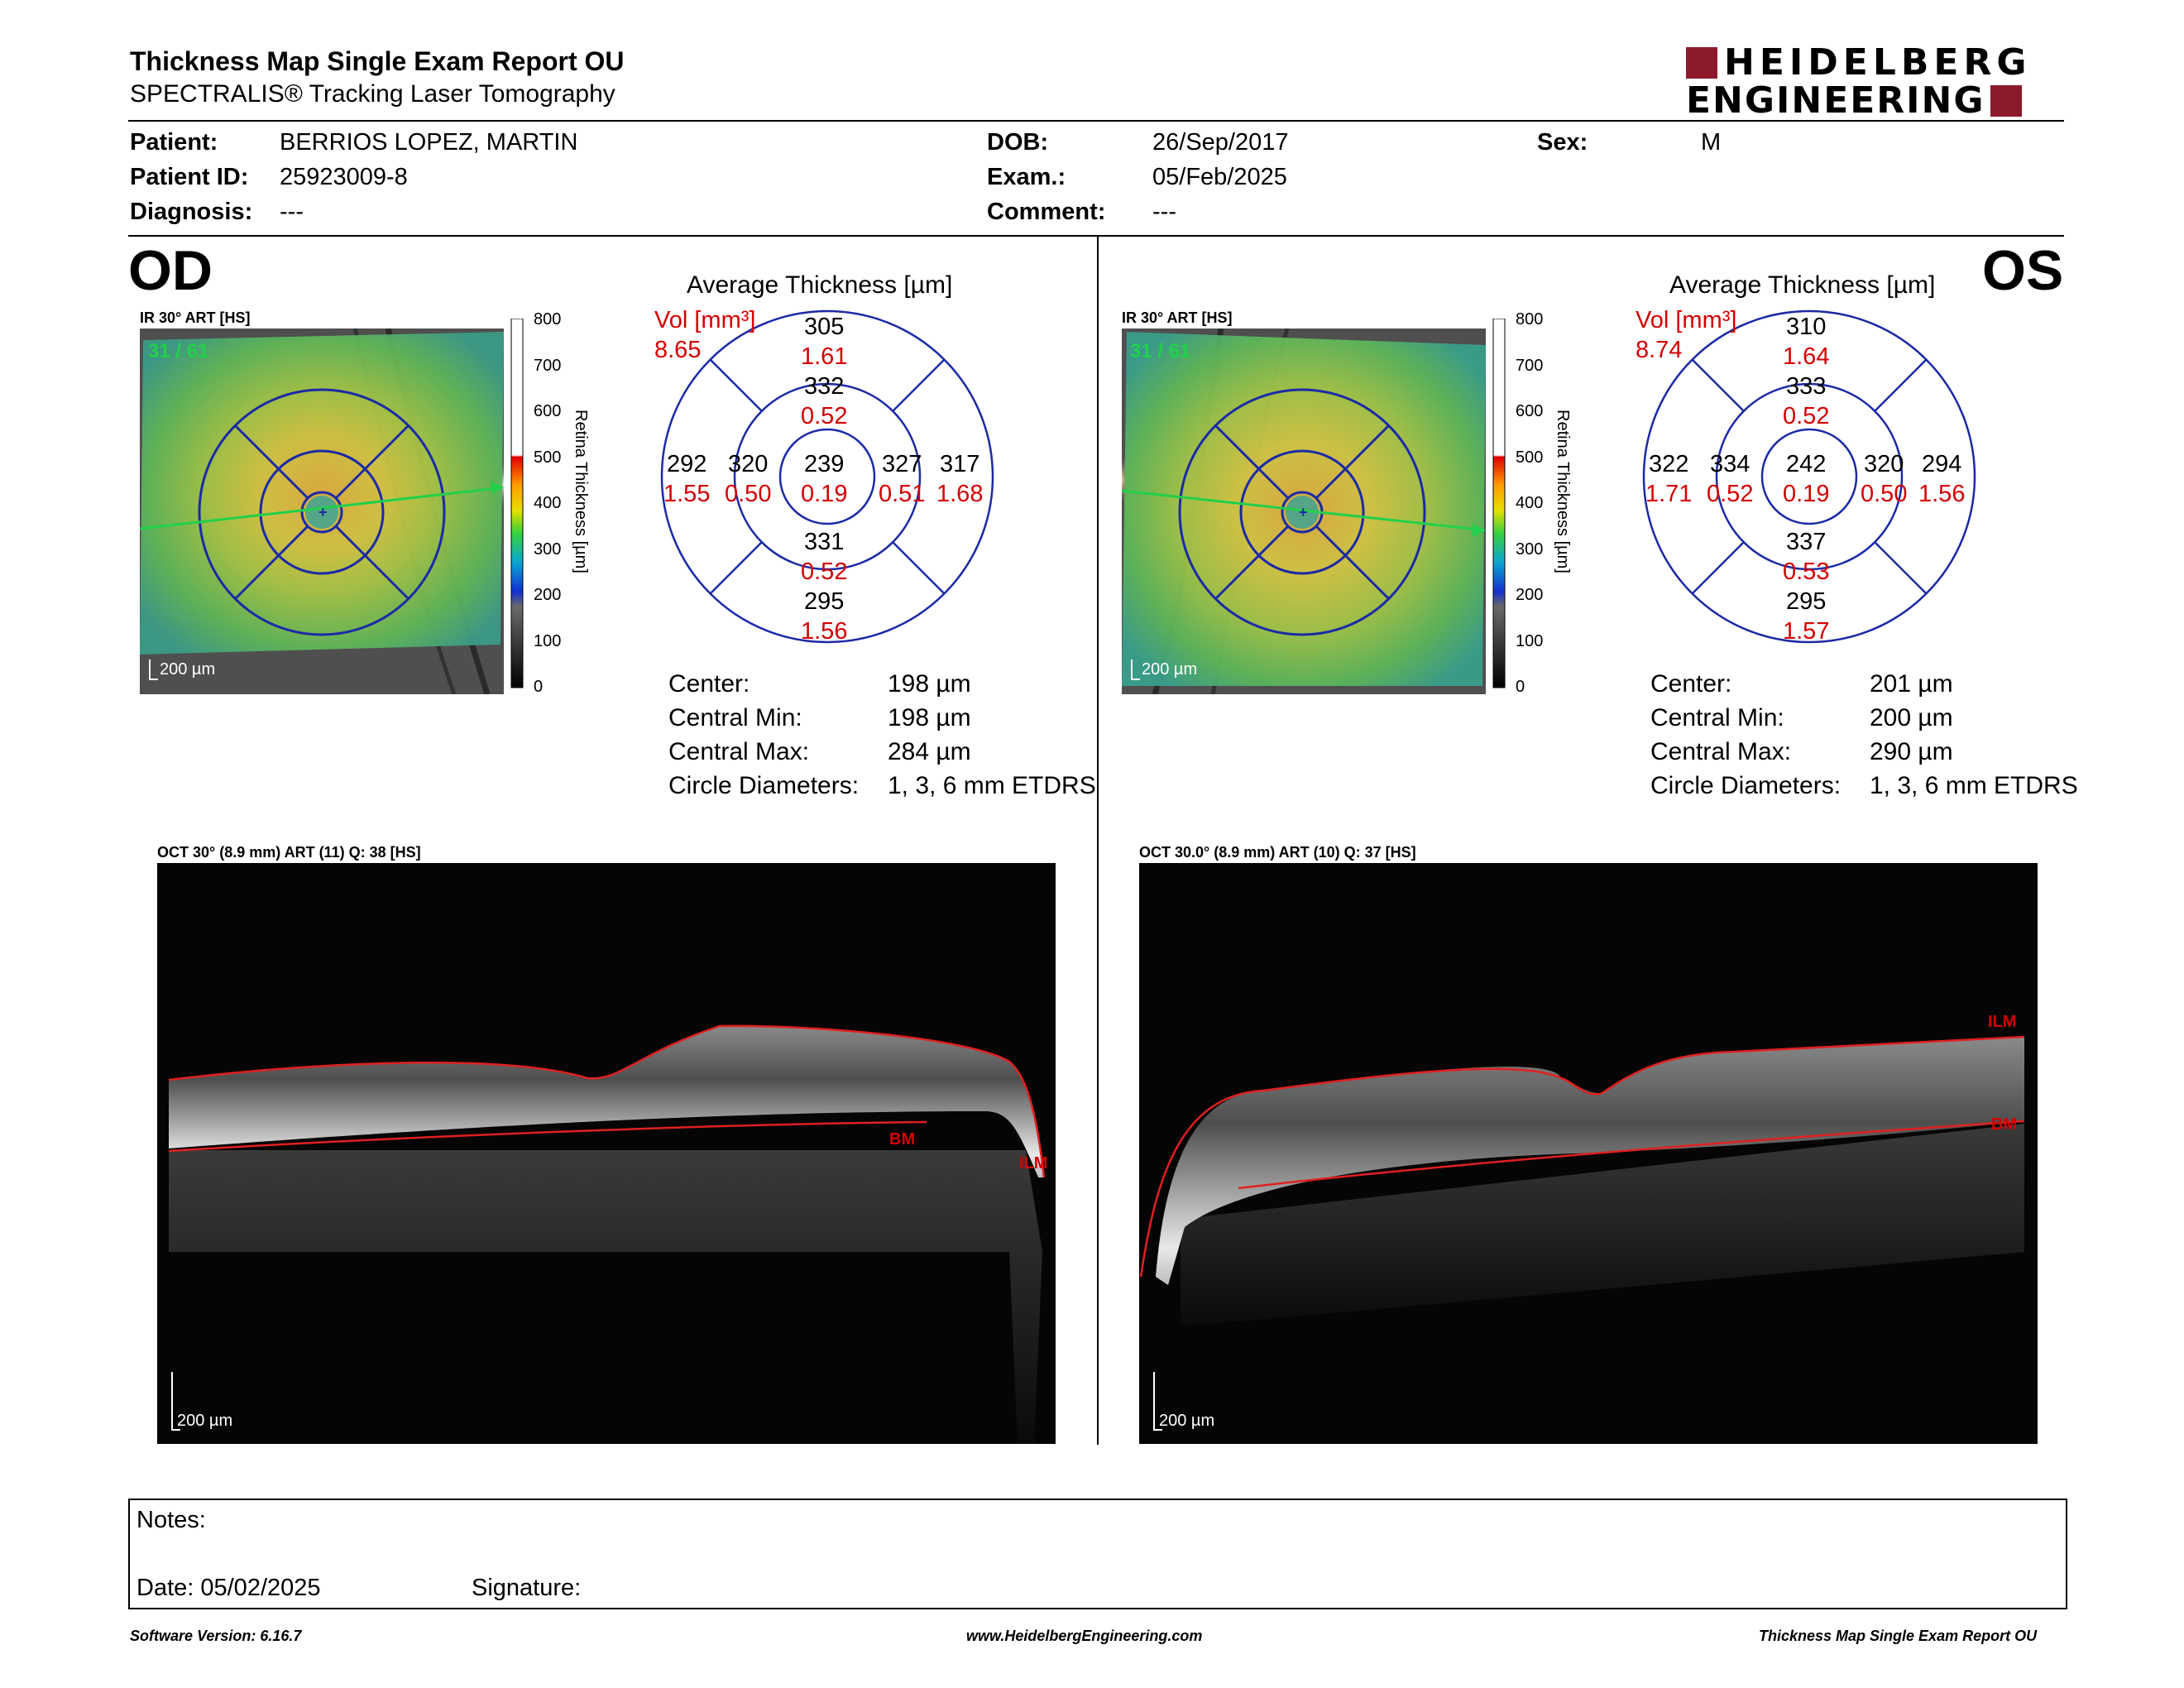  Describe the element at coordinates (1300, 510) in the screenshot. I see `os-scan-line` at that location.